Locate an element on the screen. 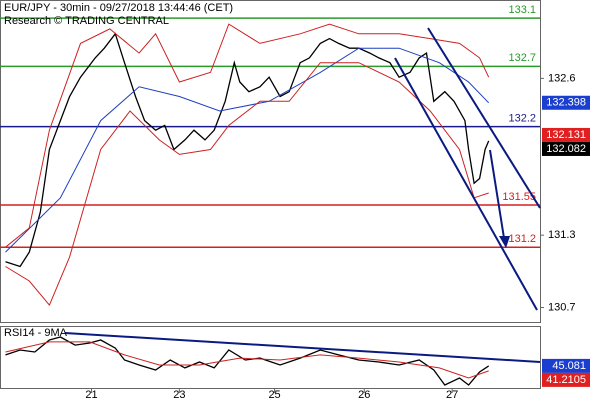 The height and width of the screenshot is (400, 590). level-label: 133.1 is located at coordinates (522, 10).